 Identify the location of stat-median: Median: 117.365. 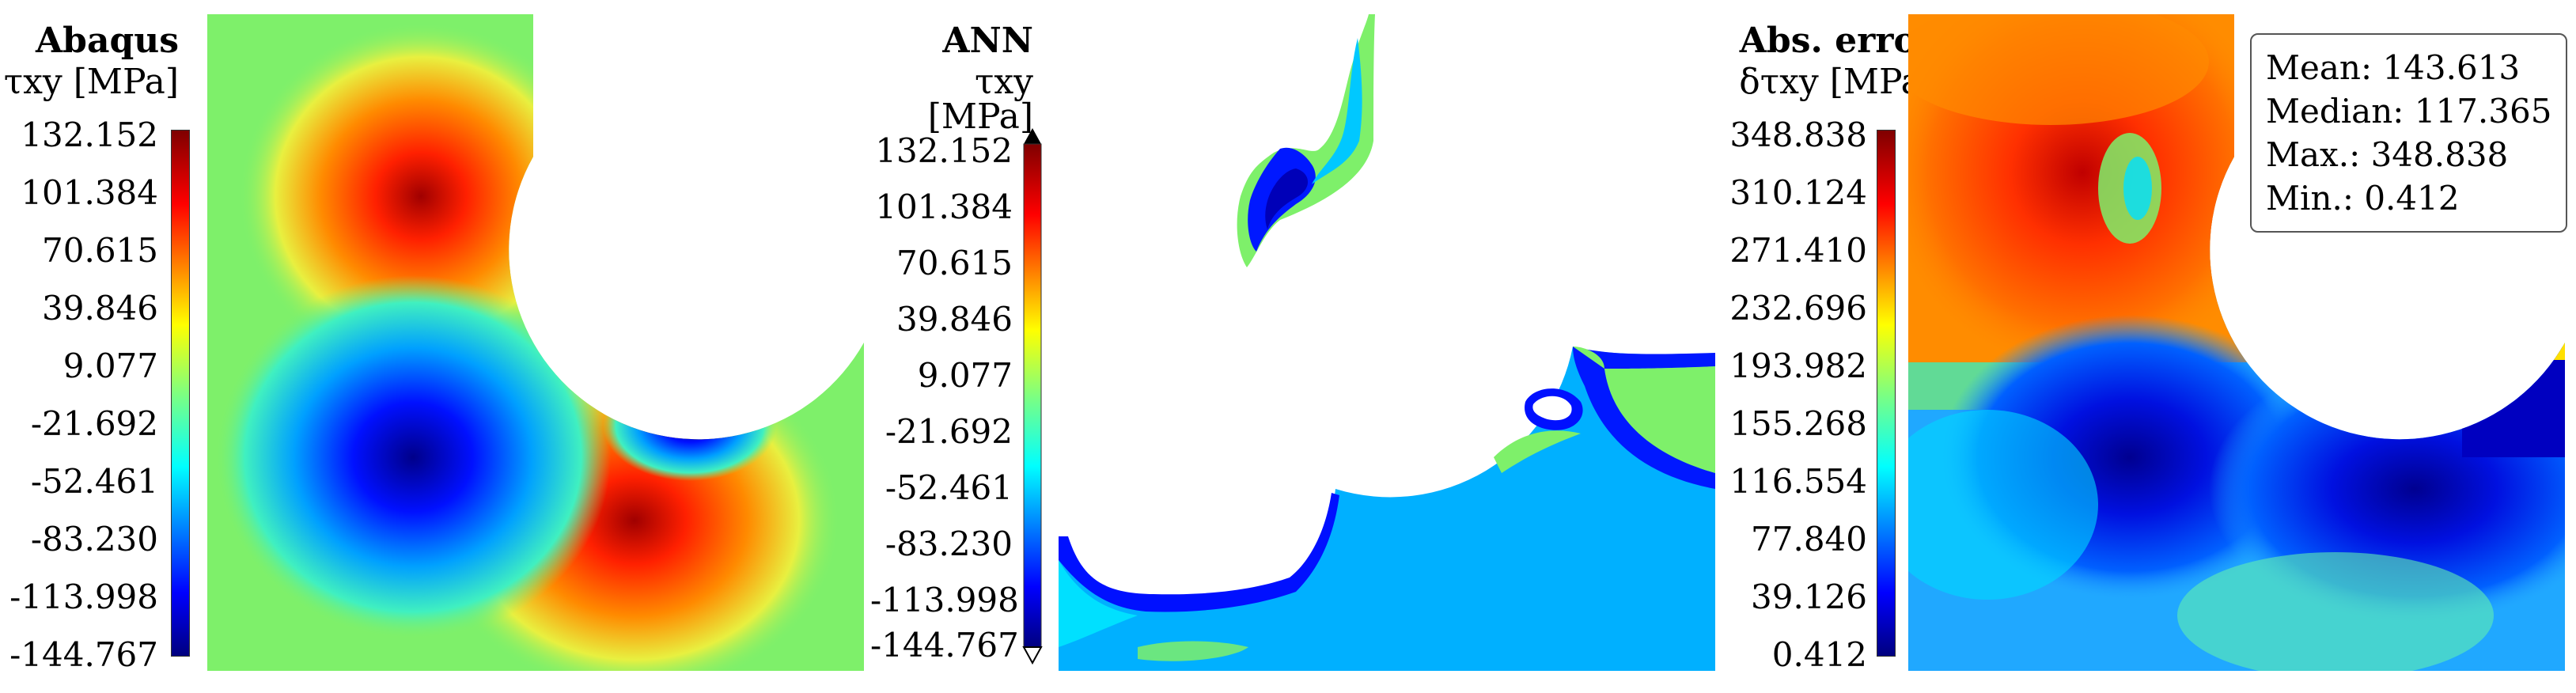
(2409, 112).